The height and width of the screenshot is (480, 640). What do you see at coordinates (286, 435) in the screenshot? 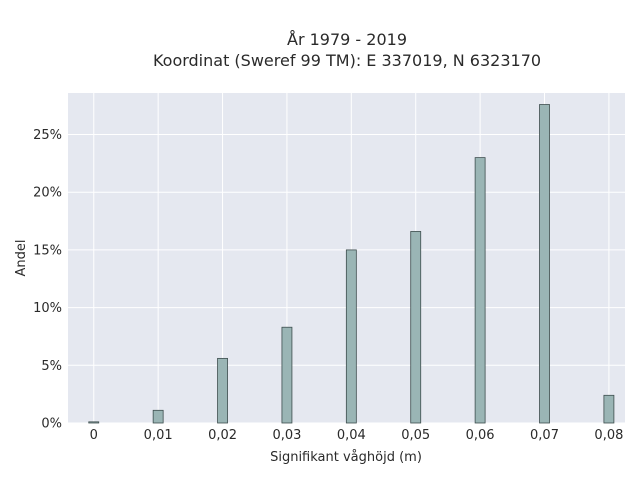
I see `x-tick-label: 0,03` at bounding box center [286, 435].